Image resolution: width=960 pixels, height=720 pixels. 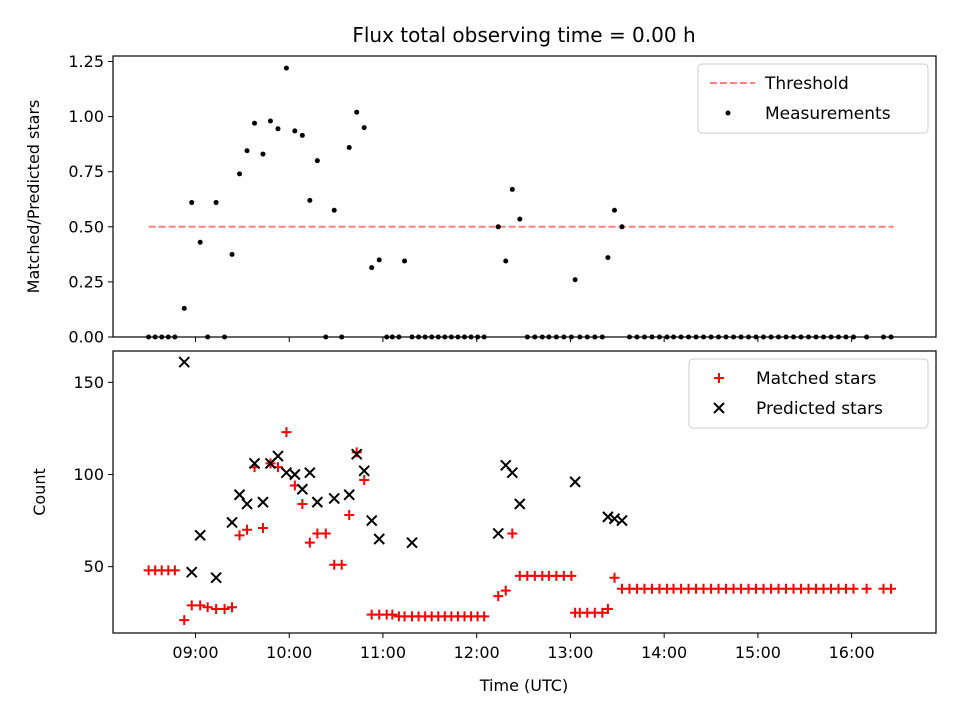 What do you see at coordinates (728, 113) in the screenshot?
I see `legend-dot-swatch` at bounding box center [728, 113].